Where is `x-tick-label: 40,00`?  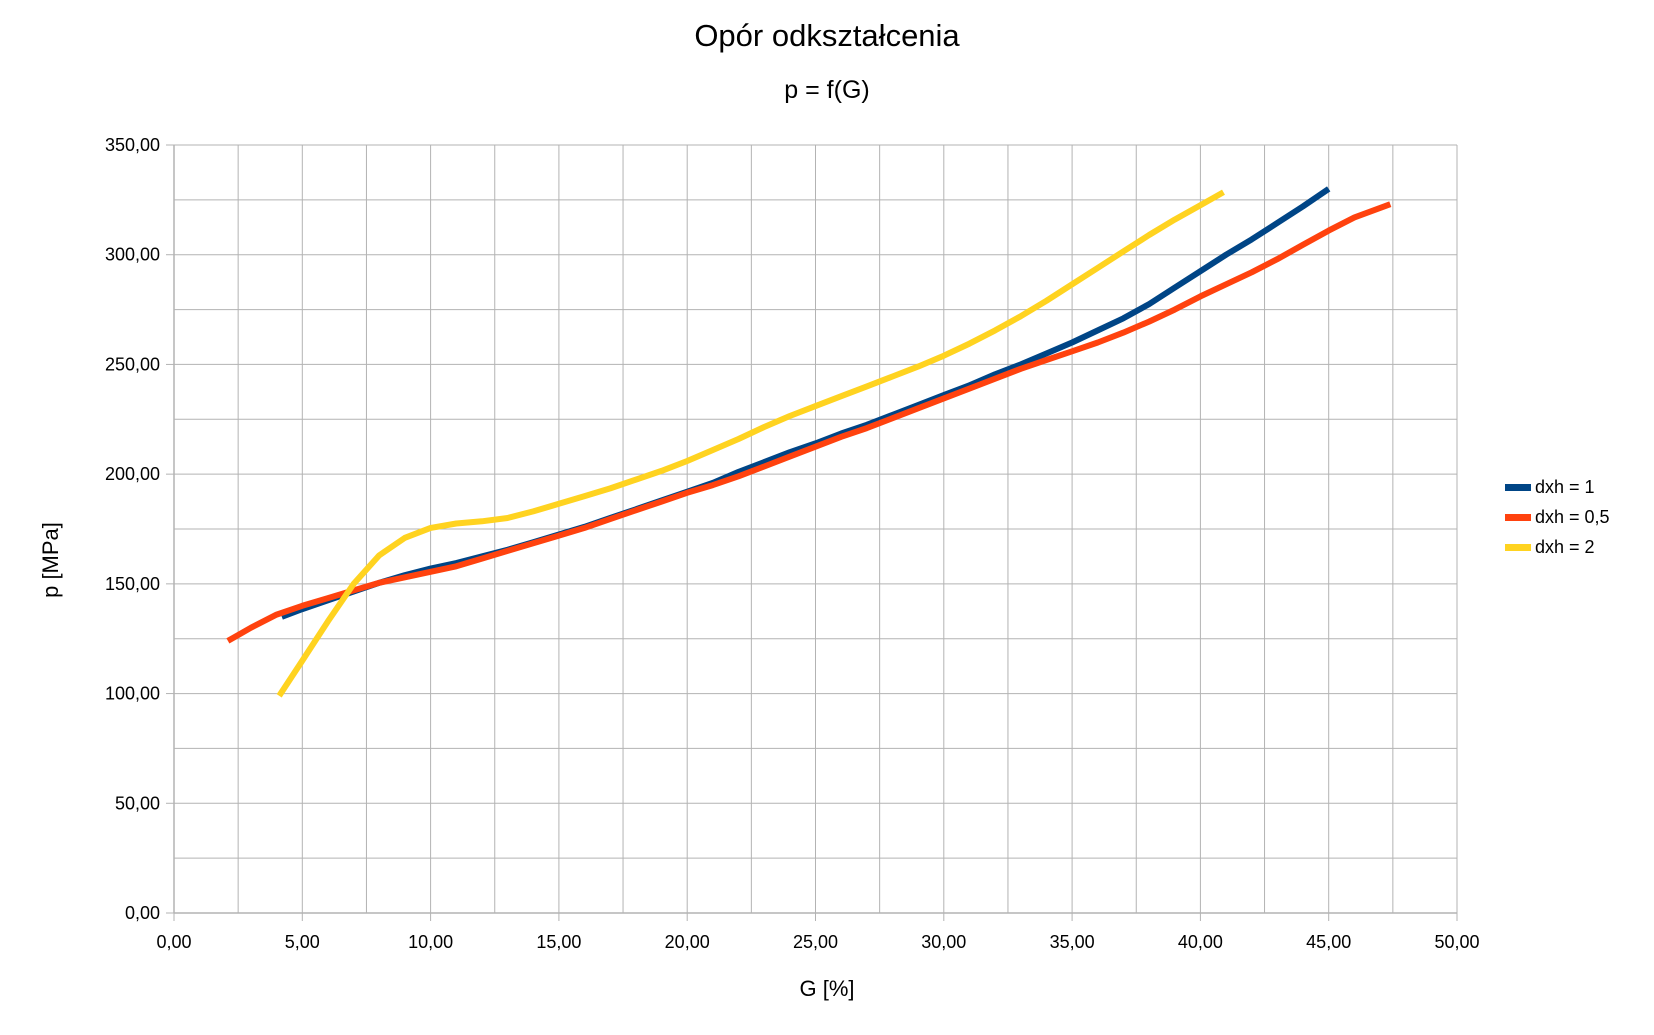 x-tick-label: 40,00 is located at coordinates (1200, 942).